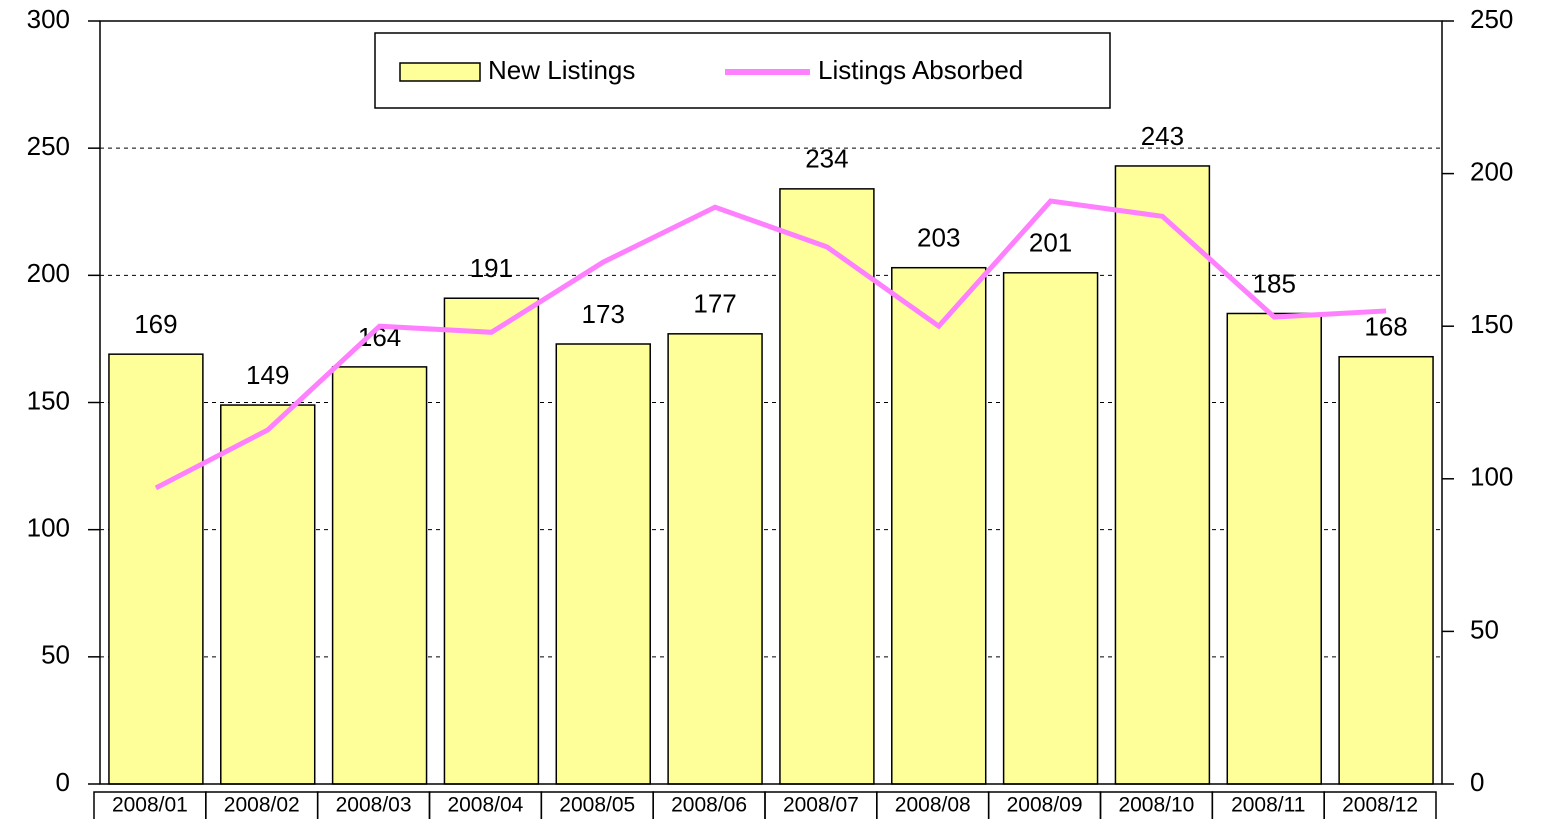 This screenshot has height=819, width=1547. Describe the element at coordinates (374, 805) in the screenshot. I see `x-tick-label: 2008/03` at that location.